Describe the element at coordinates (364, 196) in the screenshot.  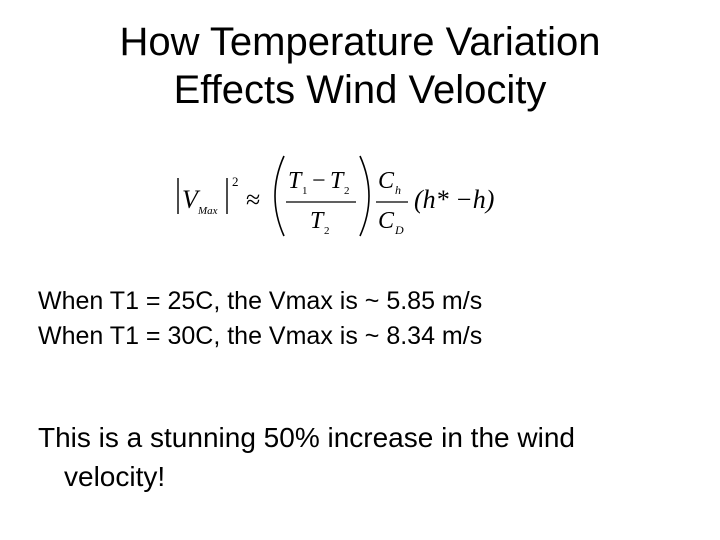
I see `right-paren` at that location.